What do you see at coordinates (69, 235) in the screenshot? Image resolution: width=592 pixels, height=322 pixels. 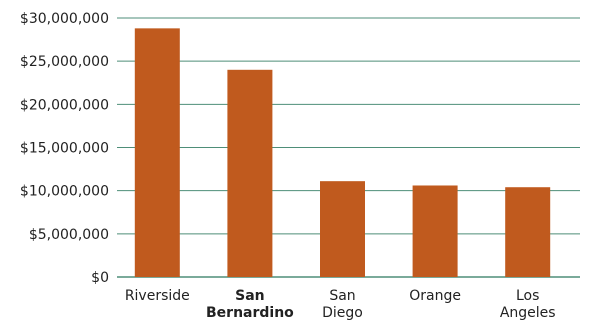 I see `y-tick-label: $5,000,000` at bounding box center [69, 235].